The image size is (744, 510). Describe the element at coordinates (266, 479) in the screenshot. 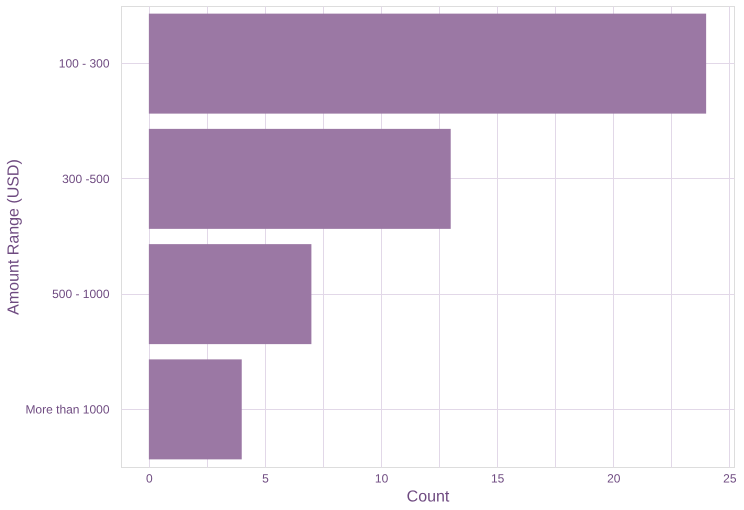

I see `x-tick-label: 5` at that location.